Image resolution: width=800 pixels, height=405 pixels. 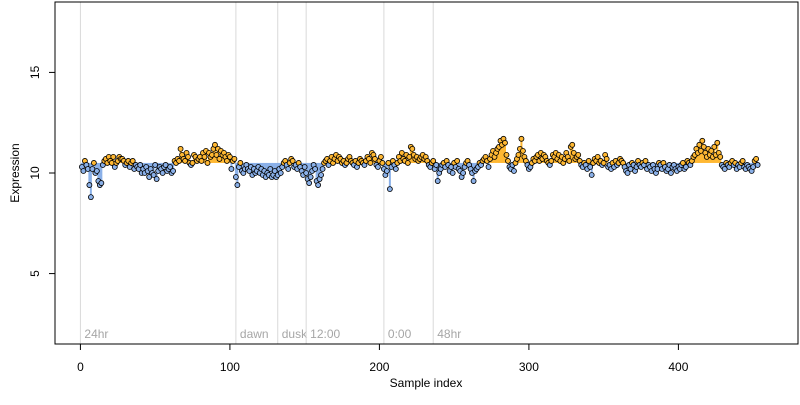 What do you see at coordinates (449, 334) in the screenshot?
I see `marker-label: 48hr` at bounding box center [449, 334].